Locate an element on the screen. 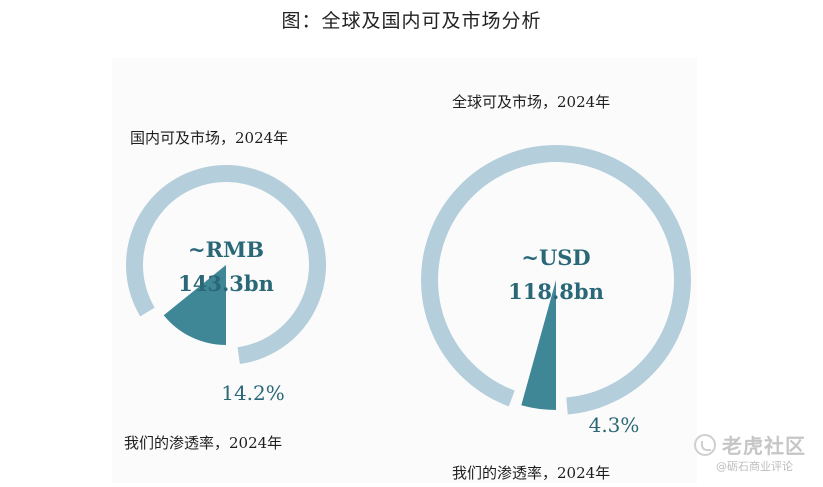 This screenshot has height=487, width=823. global-penetration-label: 我们的渗透率，2024年 is located at coordinates (531, 473).